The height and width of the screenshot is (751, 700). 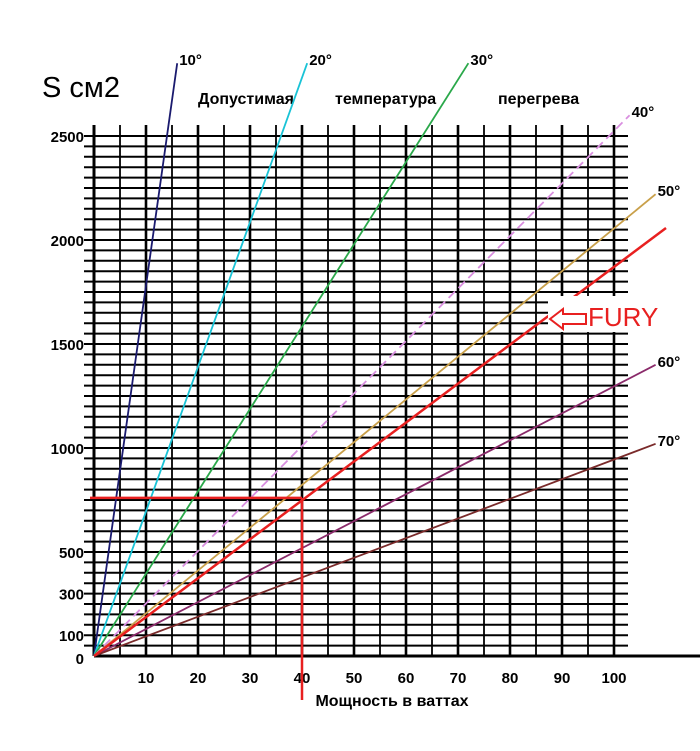 What do you see at coordinates (250, 678) in the screenshot?
I see `x-tick-label: 30` at bounding box center [250, 678].